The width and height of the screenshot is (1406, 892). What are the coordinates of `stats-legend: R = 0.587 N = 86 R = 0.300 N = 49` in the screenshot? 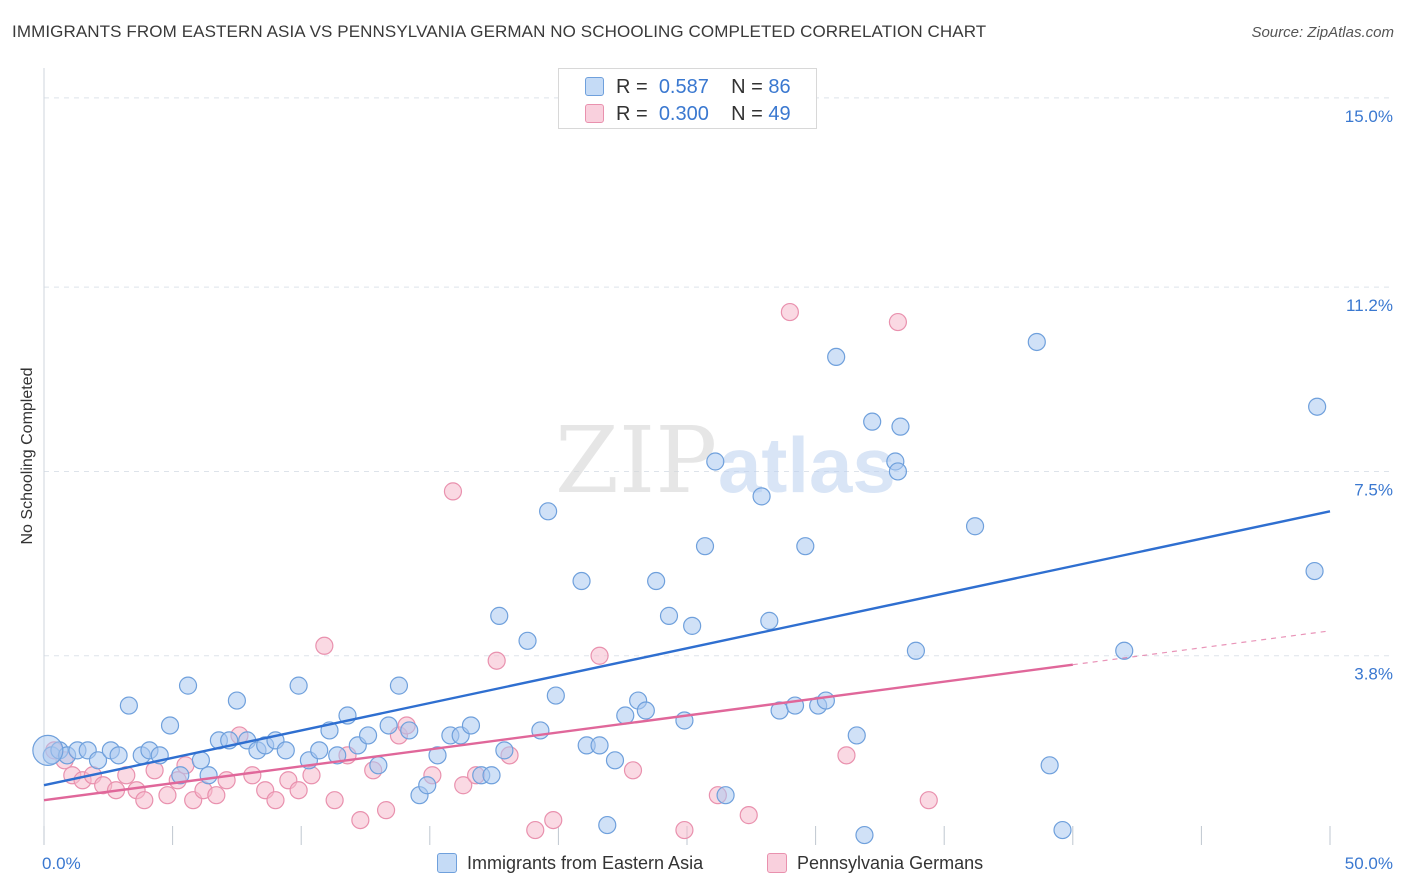 It's located at (687, 98).